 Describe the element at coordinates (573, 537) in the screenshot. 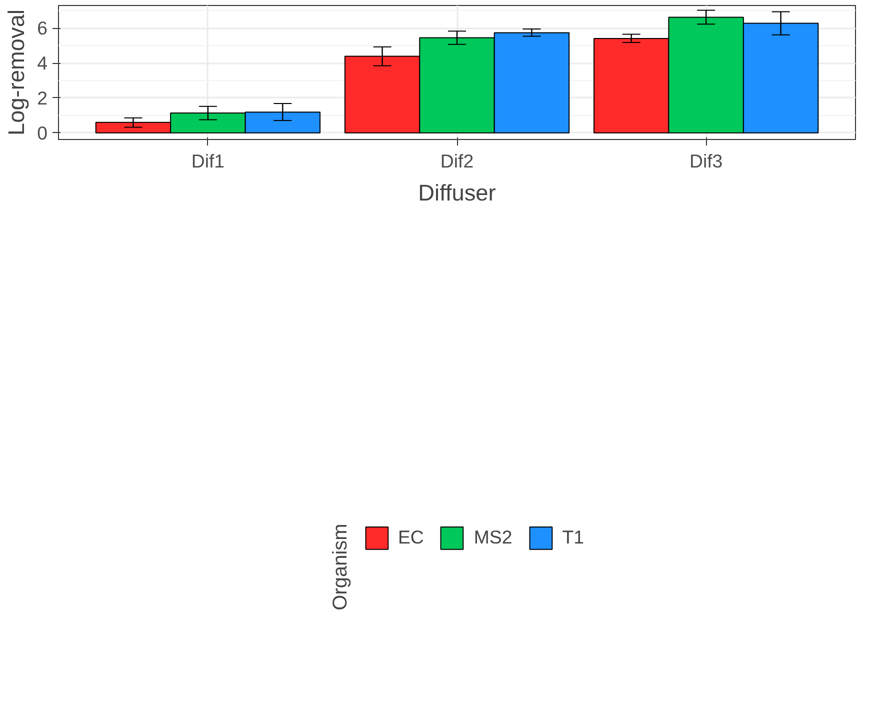

I see `legend-label: T1` at that location.